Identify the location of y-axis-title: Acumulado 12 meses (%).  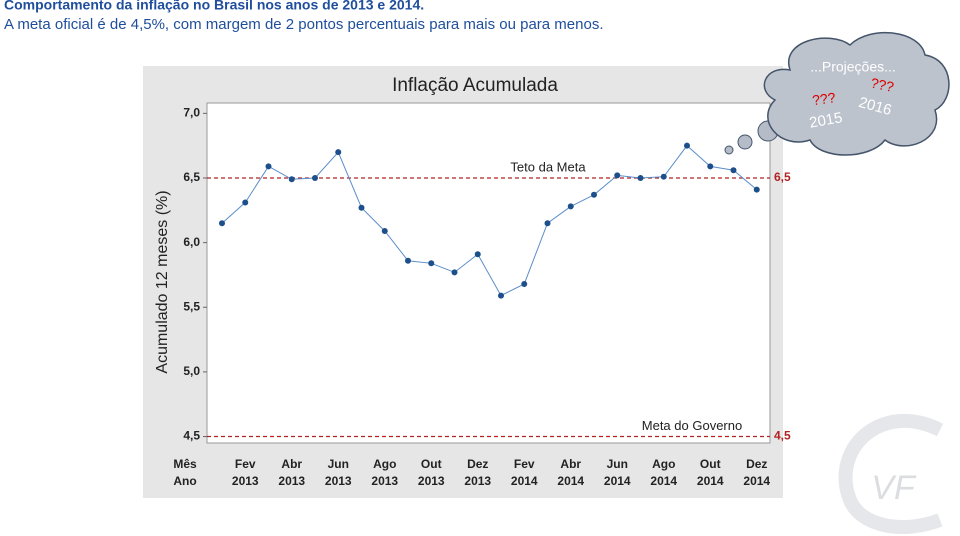
(162, 281).